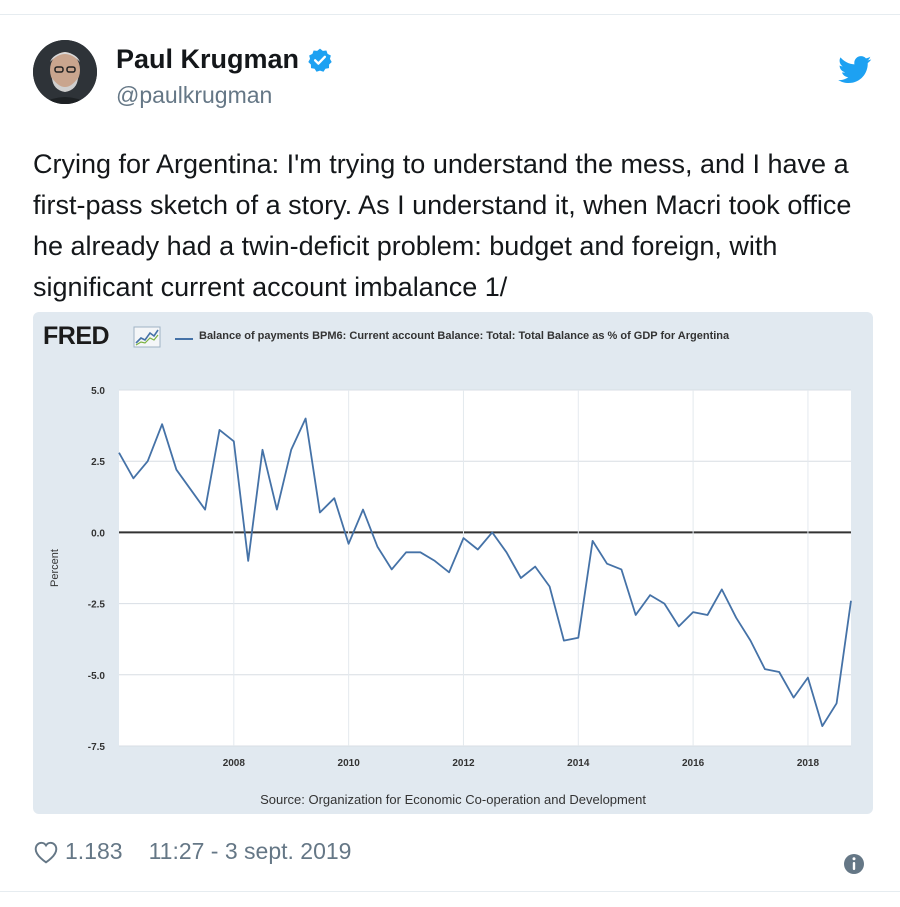 The height and width of the screenshot is (907, 900). I want to click on author-handle: @paulkrugman, so click(194, 95).